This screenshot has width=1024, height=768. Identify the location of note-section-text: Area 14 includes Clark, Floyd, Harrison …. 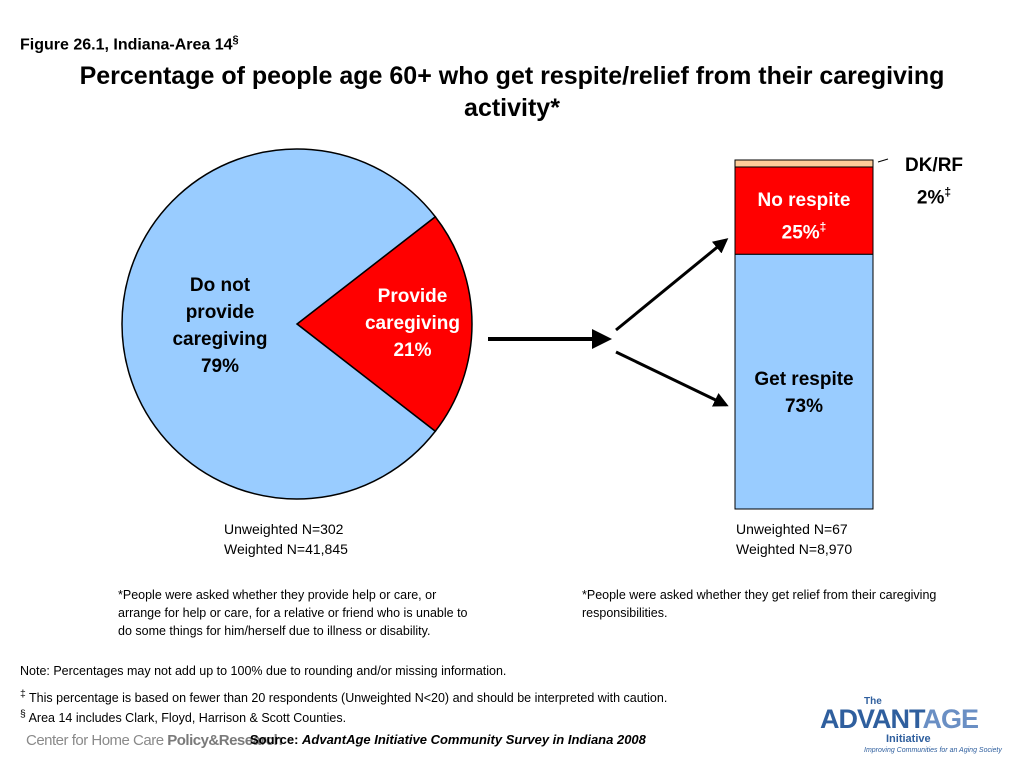
(186, 718).